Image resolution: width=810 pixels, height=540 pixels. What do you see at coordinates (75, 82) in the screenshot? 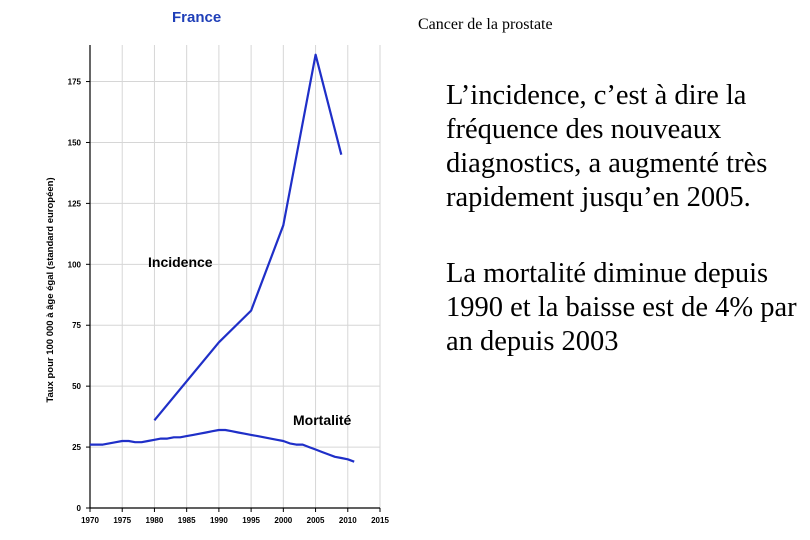
I see `y-tick-label-175: 175` at bounding box center [75, 82].